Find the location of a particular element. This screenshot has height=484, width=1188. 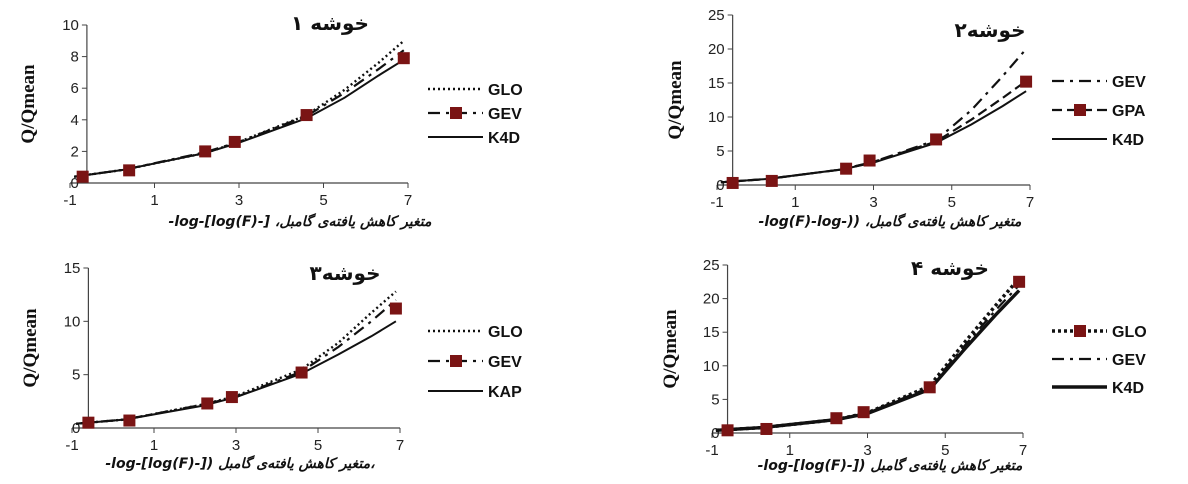

series-line-kap is located at coordinates (236, 372).